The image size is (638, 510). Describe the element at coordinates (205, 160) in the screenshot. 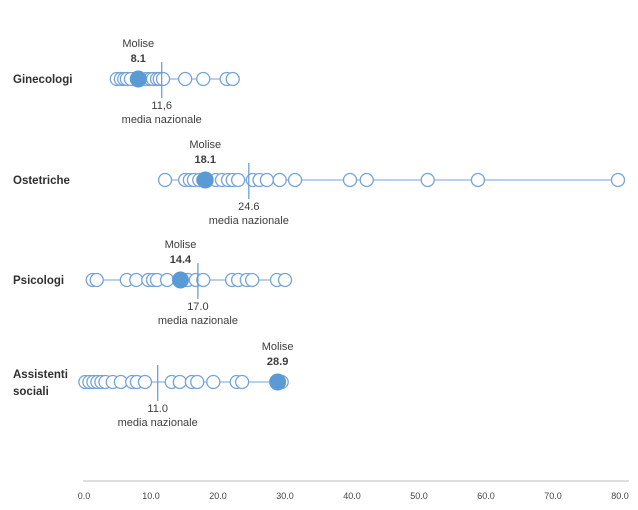

I see `molise-value-label: 18.1` at that location.